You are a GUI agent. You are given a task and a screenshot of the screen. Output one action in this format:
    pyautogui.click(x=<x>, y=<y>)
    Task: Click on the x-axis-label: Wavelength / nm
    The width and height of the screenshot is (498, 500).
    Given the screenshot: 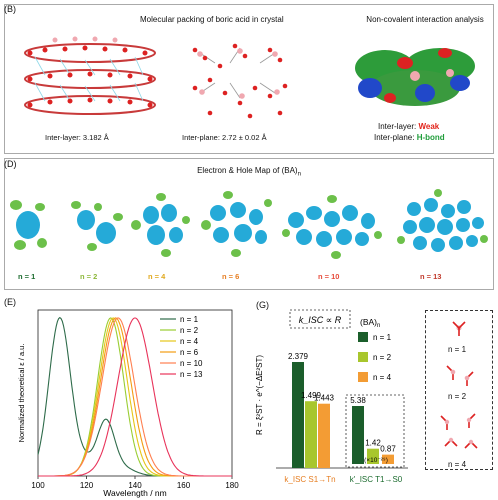 What is the action you would take?
    pyautogui.click(x=134, y=493)
    